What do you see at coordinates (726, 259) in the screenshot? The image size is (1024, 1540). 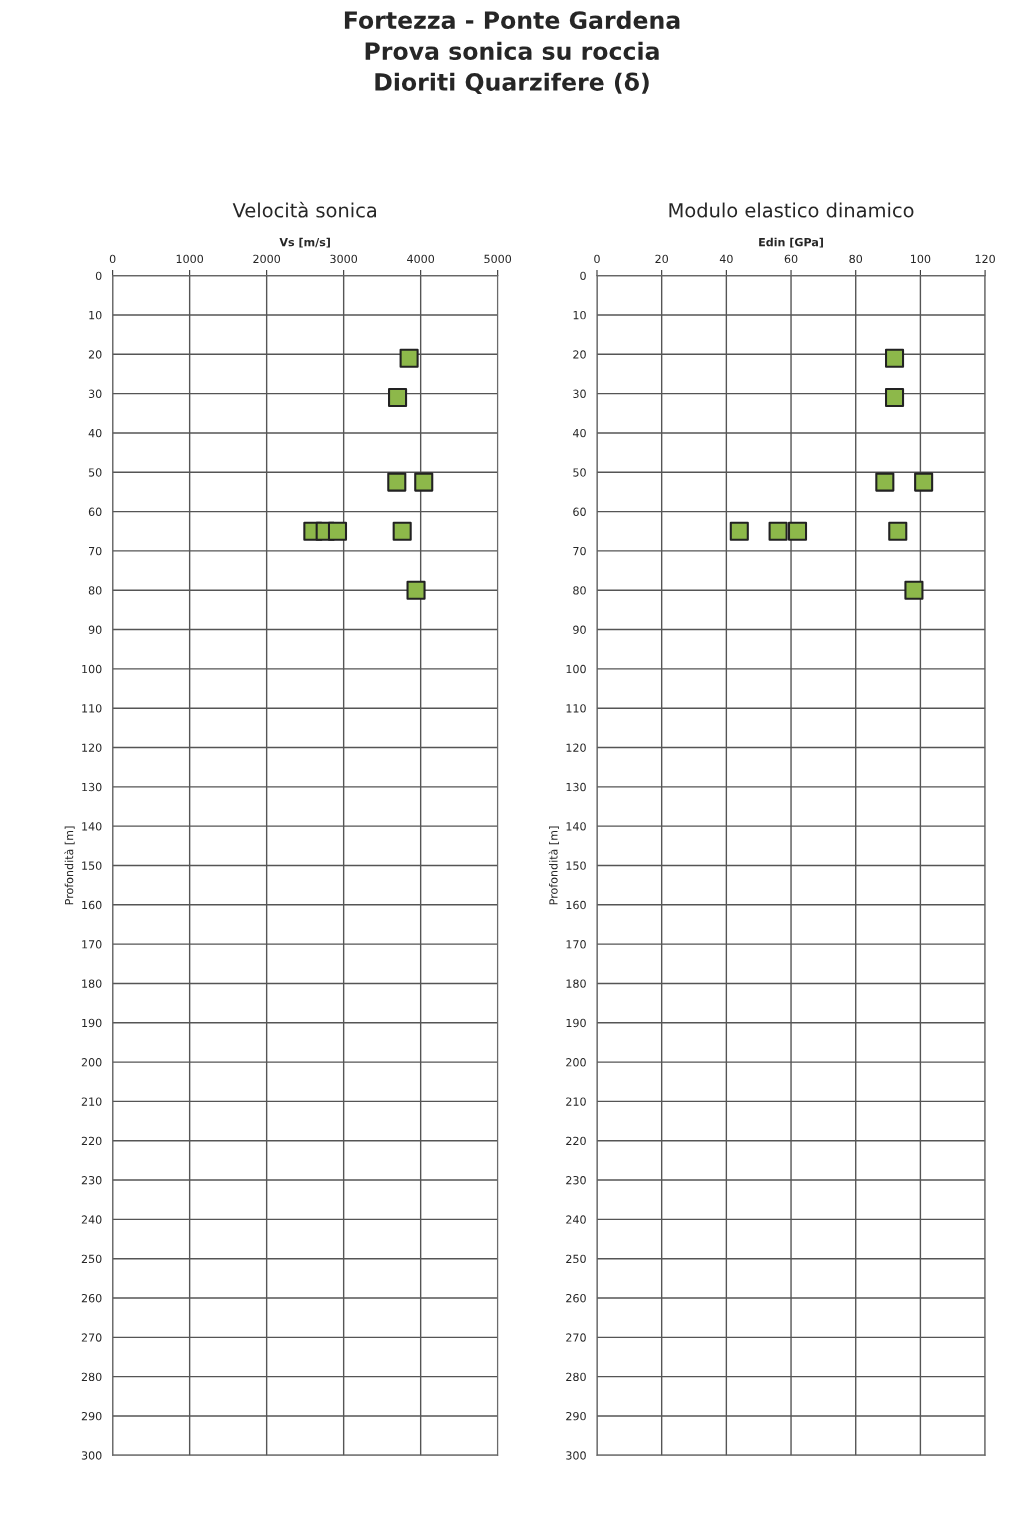 I see `x-tick-label: 40` at bounding box center [726, 259].